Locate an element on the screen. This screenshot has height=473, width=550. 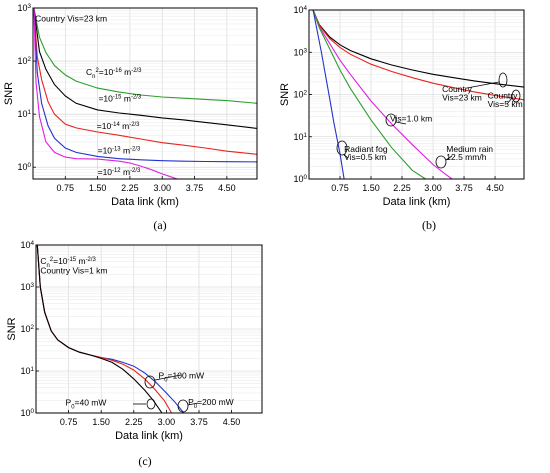
chart-note: Country Vis=1 km is located at coordinates (73, 270).